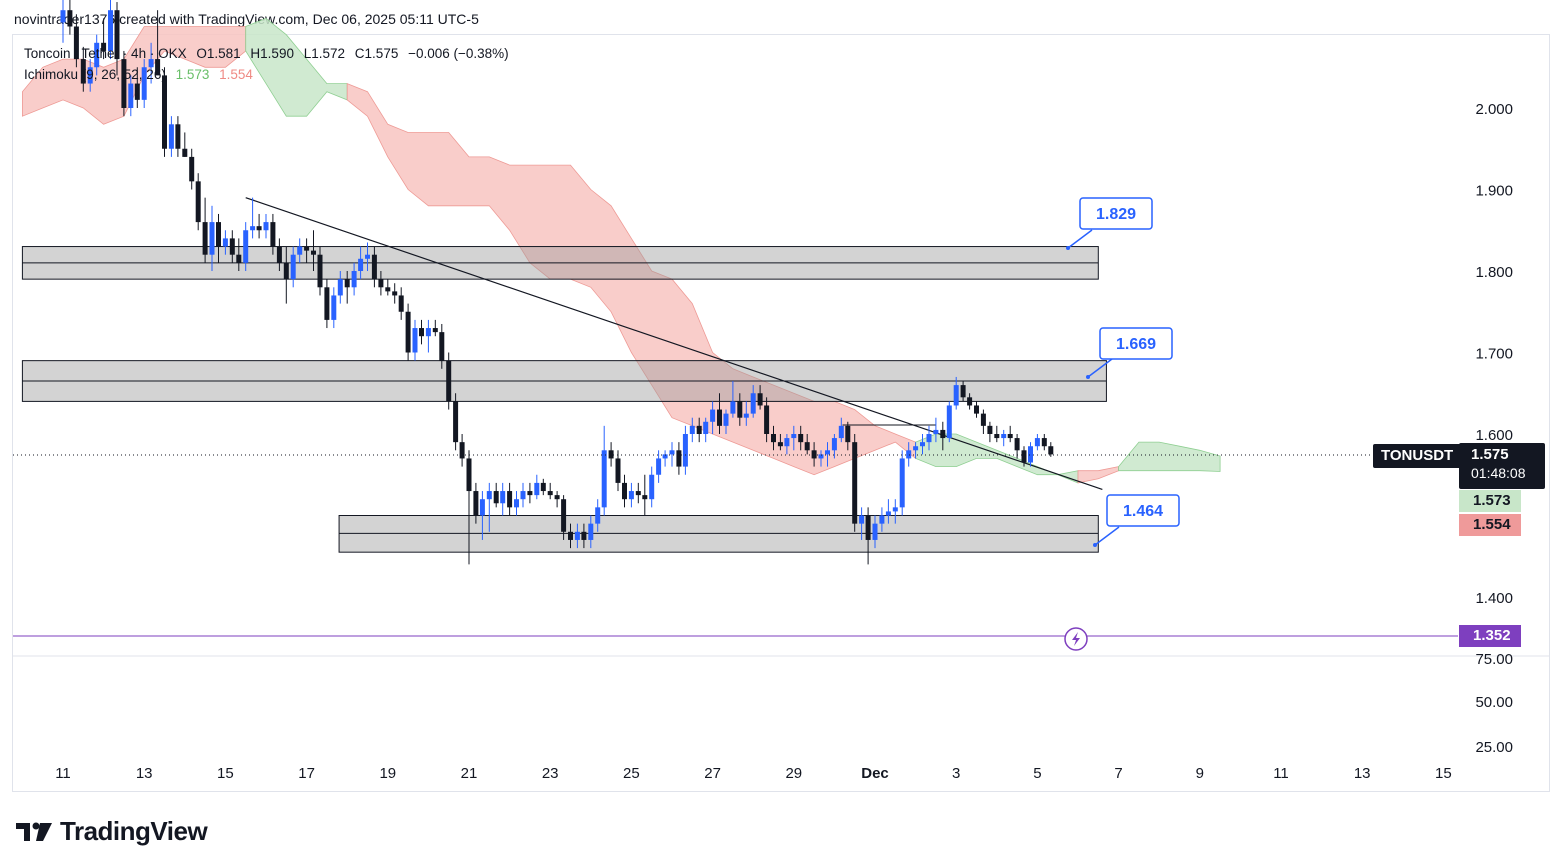 This screenshot has height=868, width=1563. I want to click on callout-1829: 1.829, so click(1109, 223).